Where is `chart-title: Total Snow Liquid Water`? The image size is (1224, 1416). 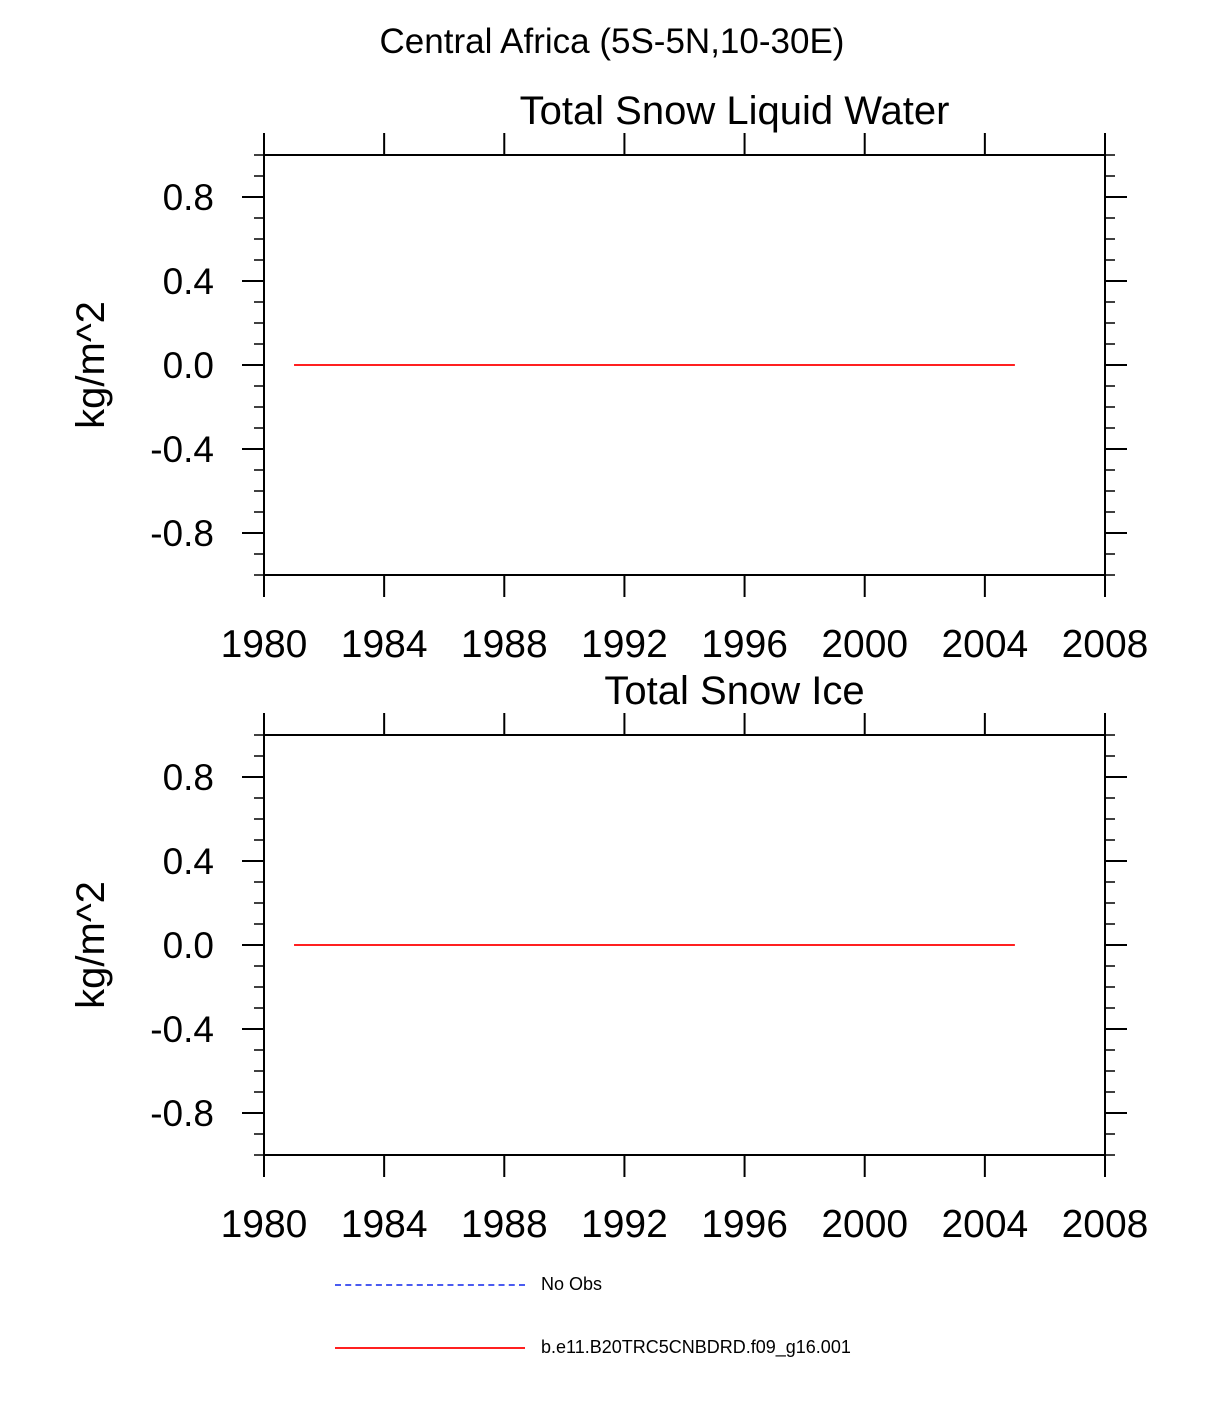 chart-title: Total Snow Liquid Water is located at coordinates (735, 111).